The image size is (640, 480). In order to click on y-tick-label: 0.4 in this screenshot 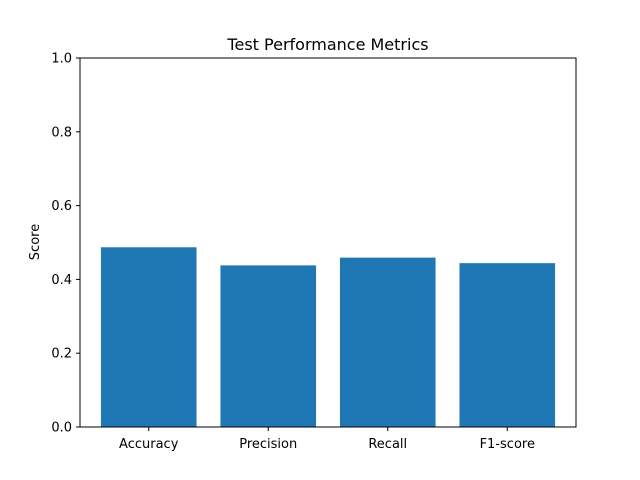, I will do `click(61, 280)`.